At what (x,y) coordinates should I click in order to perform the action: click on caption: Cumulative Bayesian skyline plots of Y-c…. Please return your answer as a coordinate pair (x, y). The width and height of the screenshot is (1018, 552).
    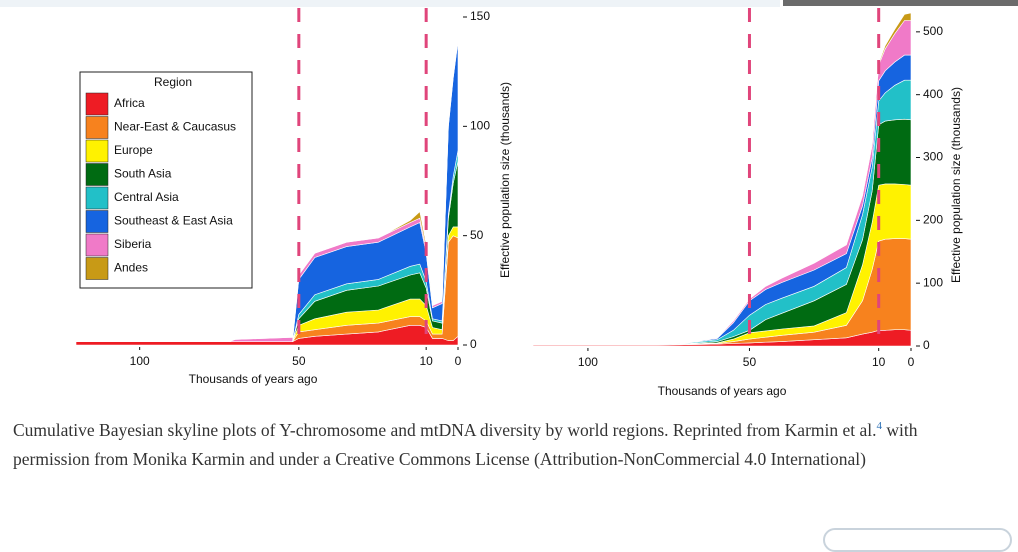
    Looking at the image, I should click on (498, 443).